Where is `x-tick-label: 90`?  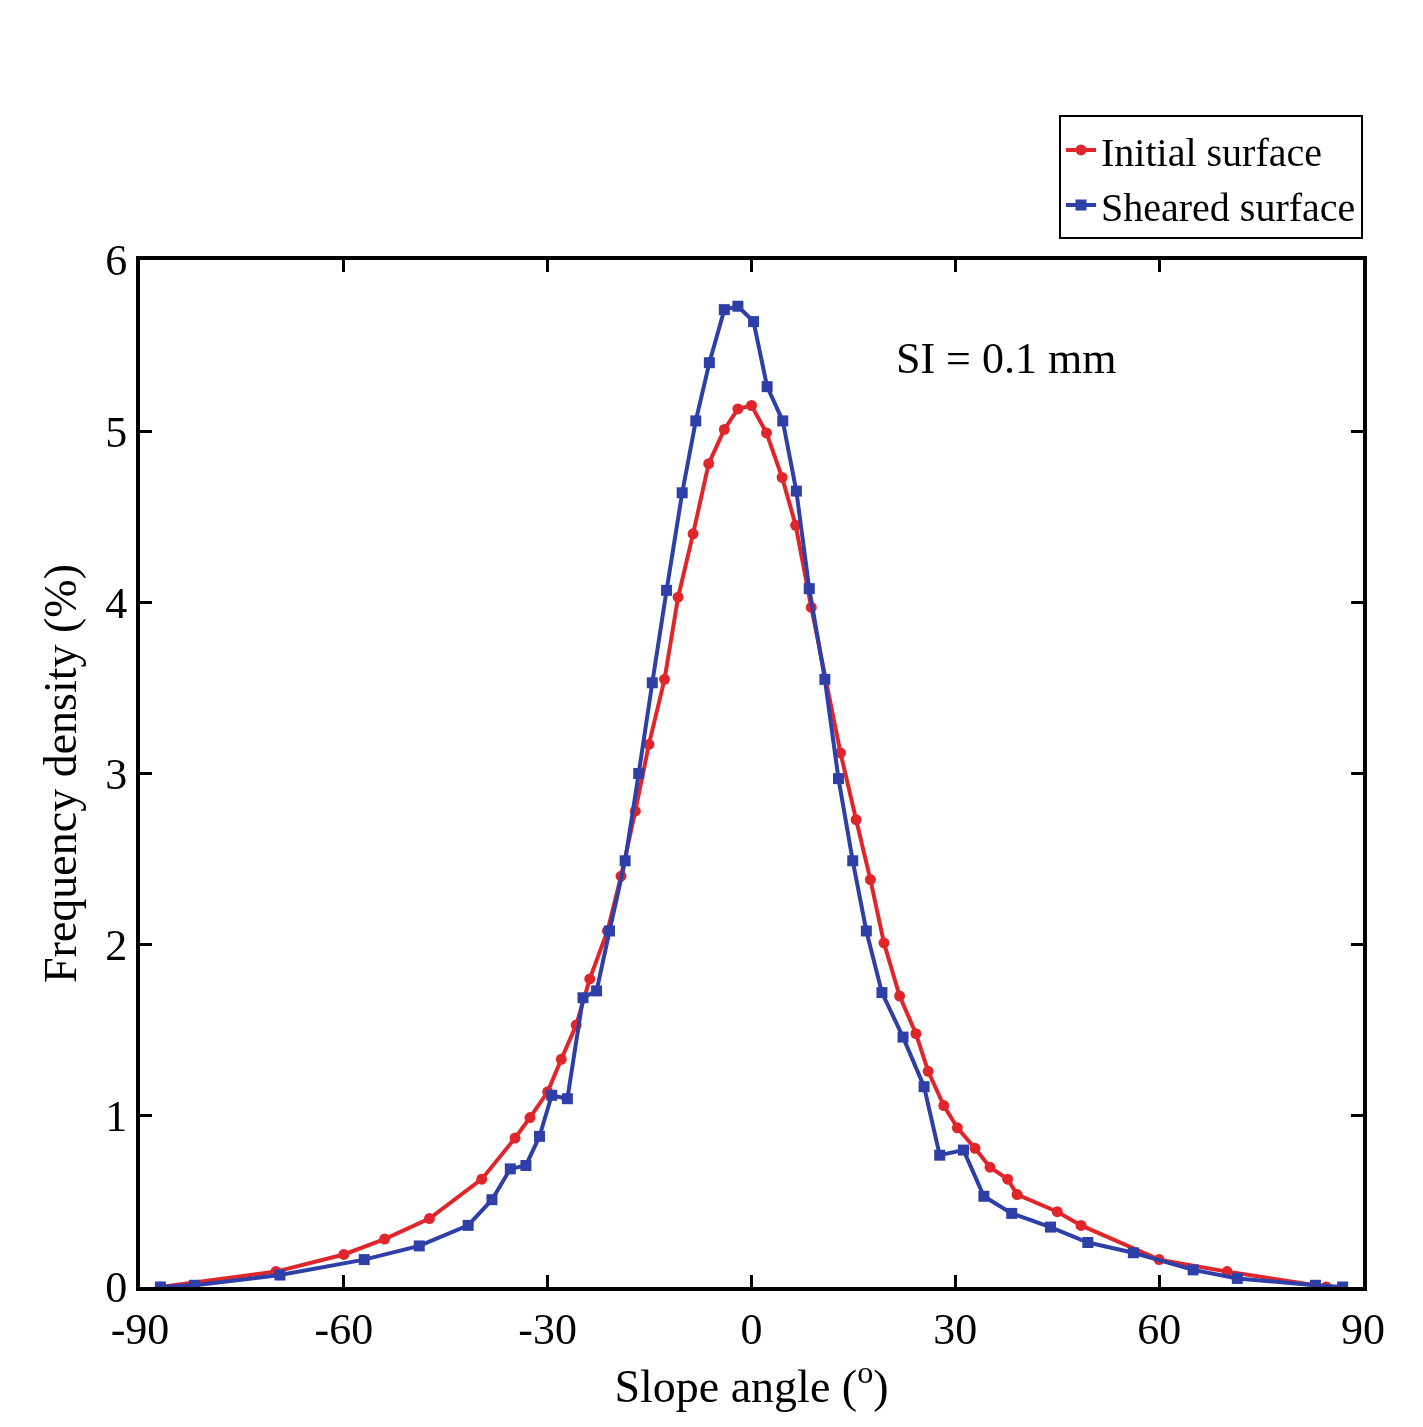 x-tick-label: 90 is located at coordinates (1363, 1329).